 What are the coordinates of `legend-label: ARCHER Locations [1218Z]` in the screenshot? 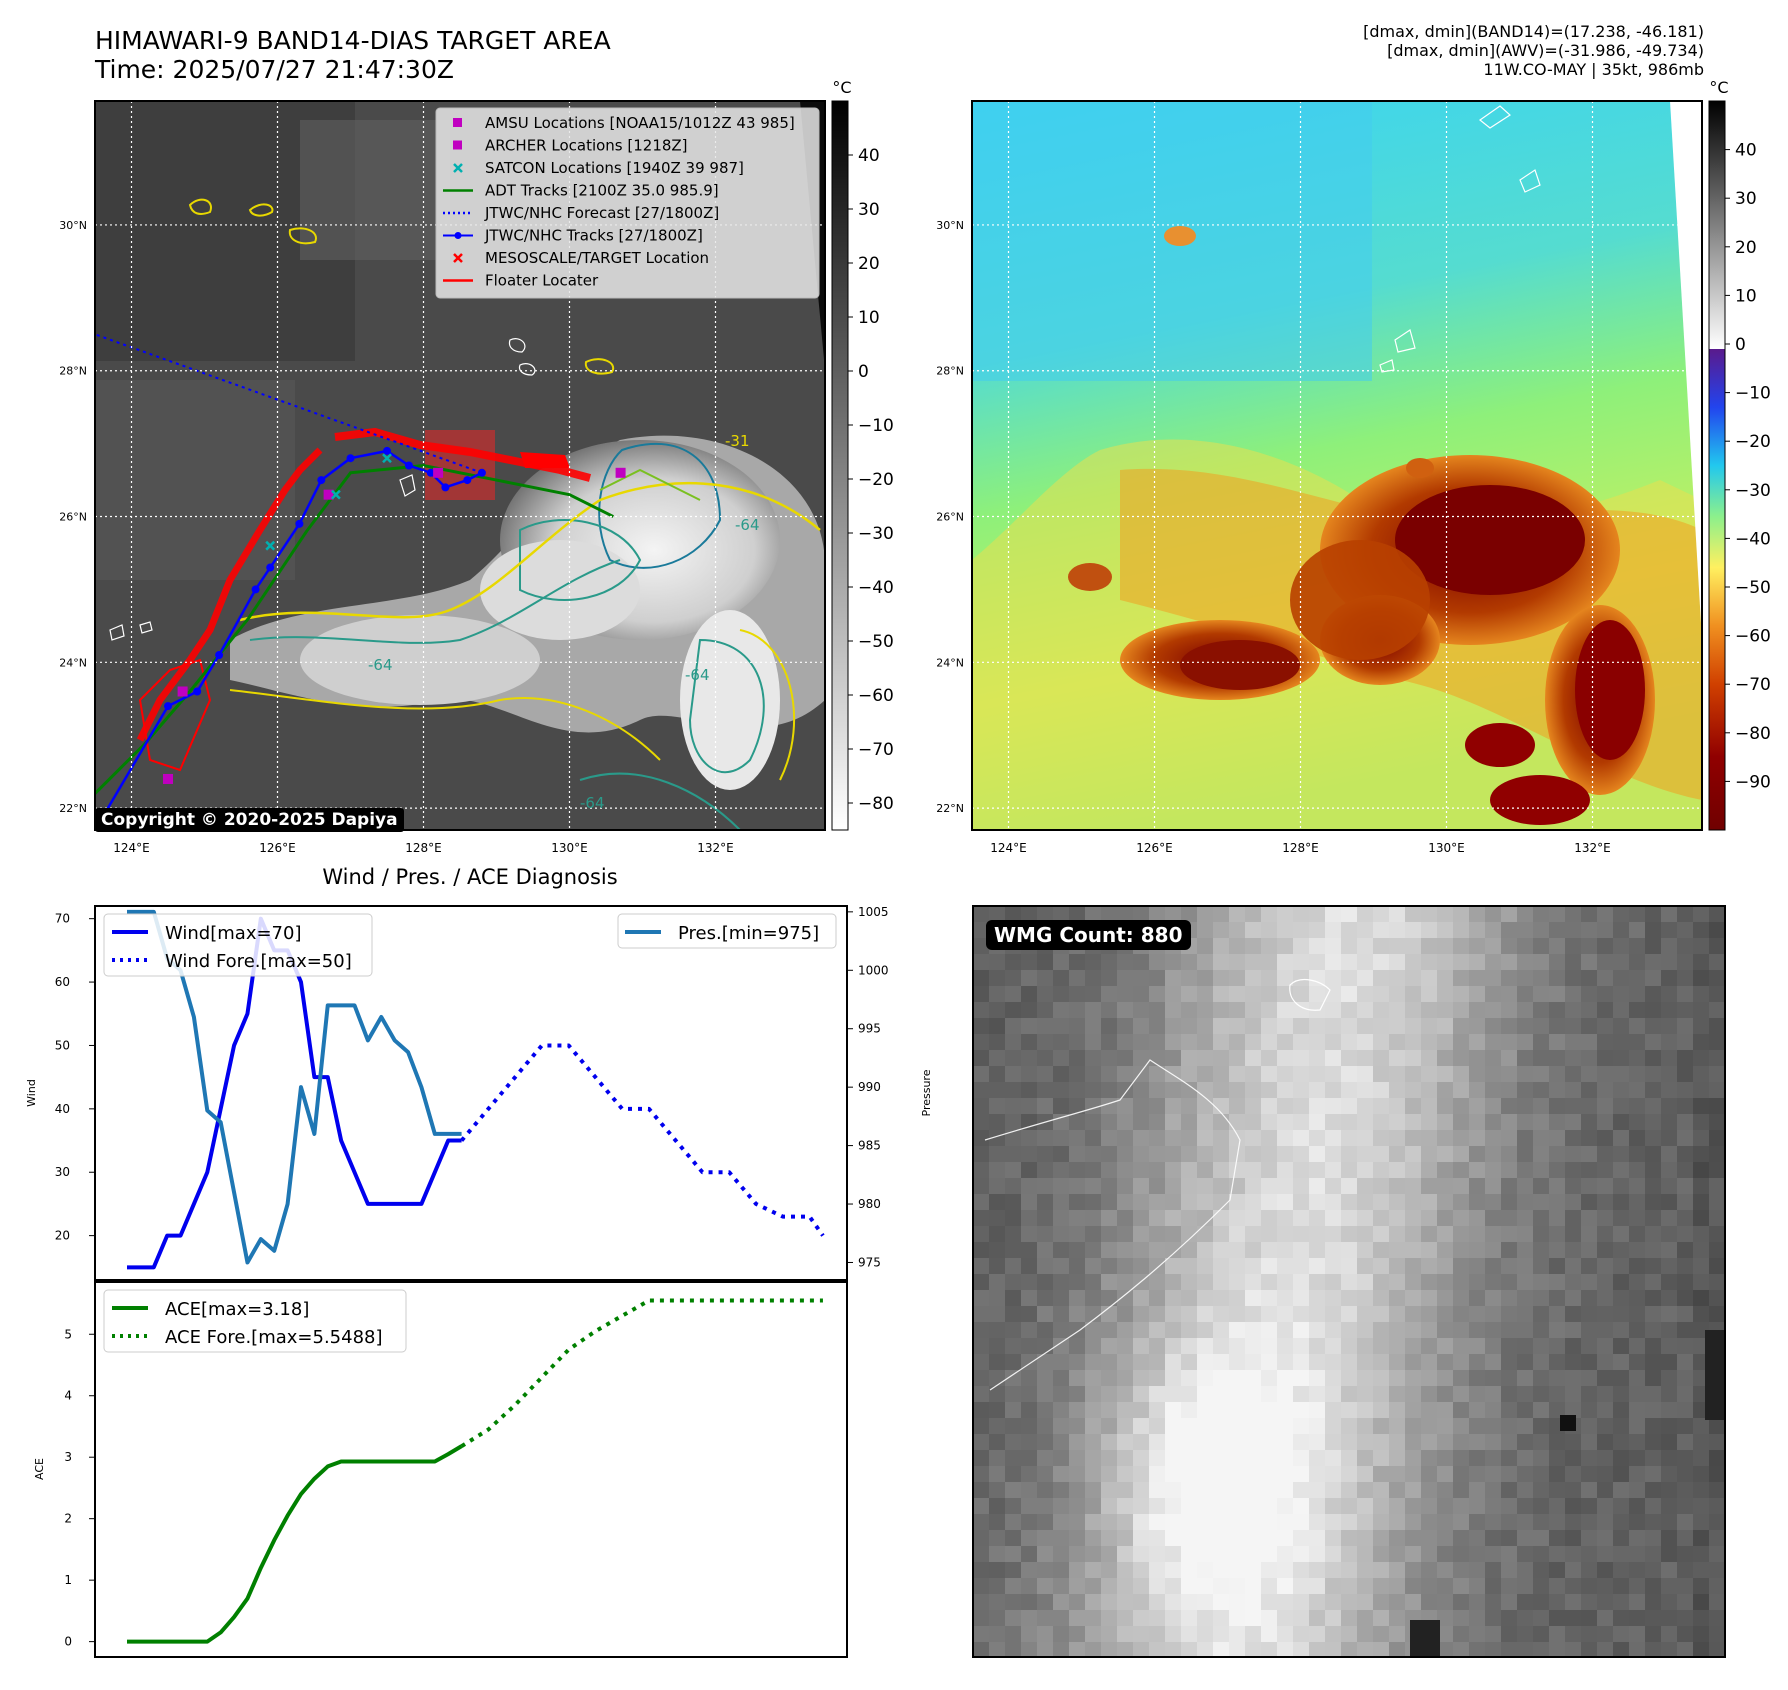 It's located at (586, 146).